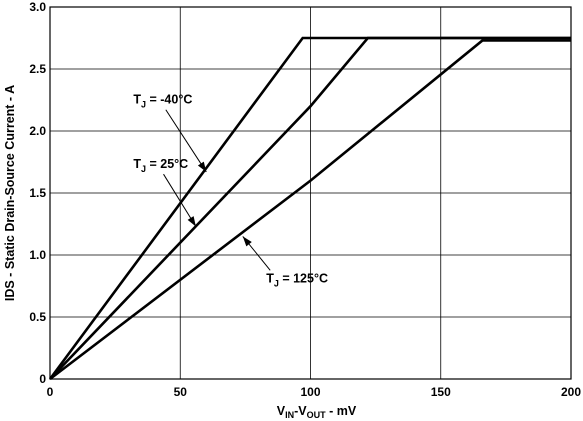 The height and width of the screenshot is (421, 583). I want to click on x-axis-ticks: 0 50 100 150 200, so click(314, 392).